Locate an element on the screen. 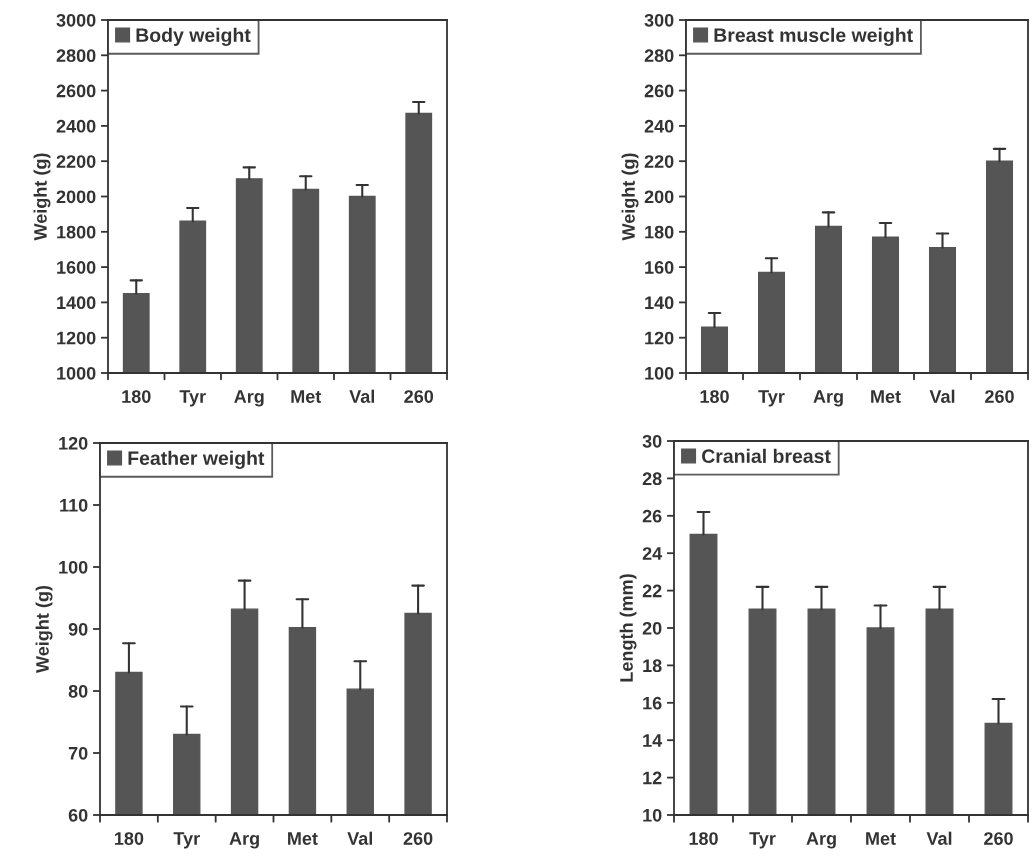  y-tick-label: 1200 is located at coordinates (76, 338).